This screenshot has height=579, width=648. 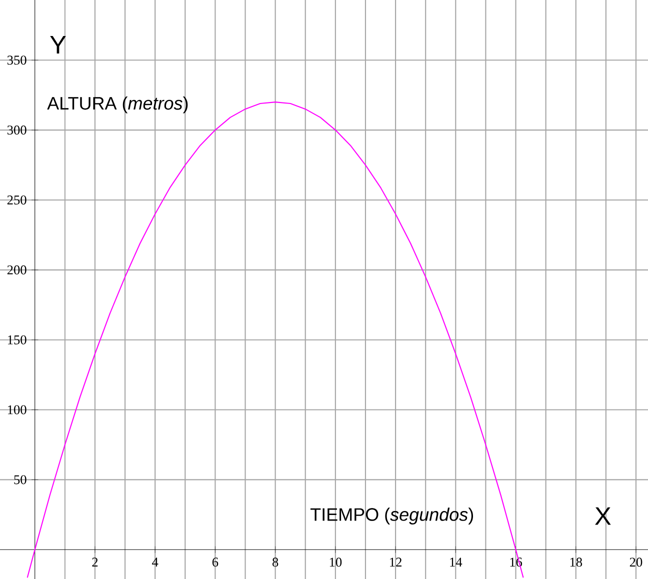 What do you see at coordinates (16, 60) in the screenshot?
I see `y-tick-label: 350` at bounding box center [16, 60].